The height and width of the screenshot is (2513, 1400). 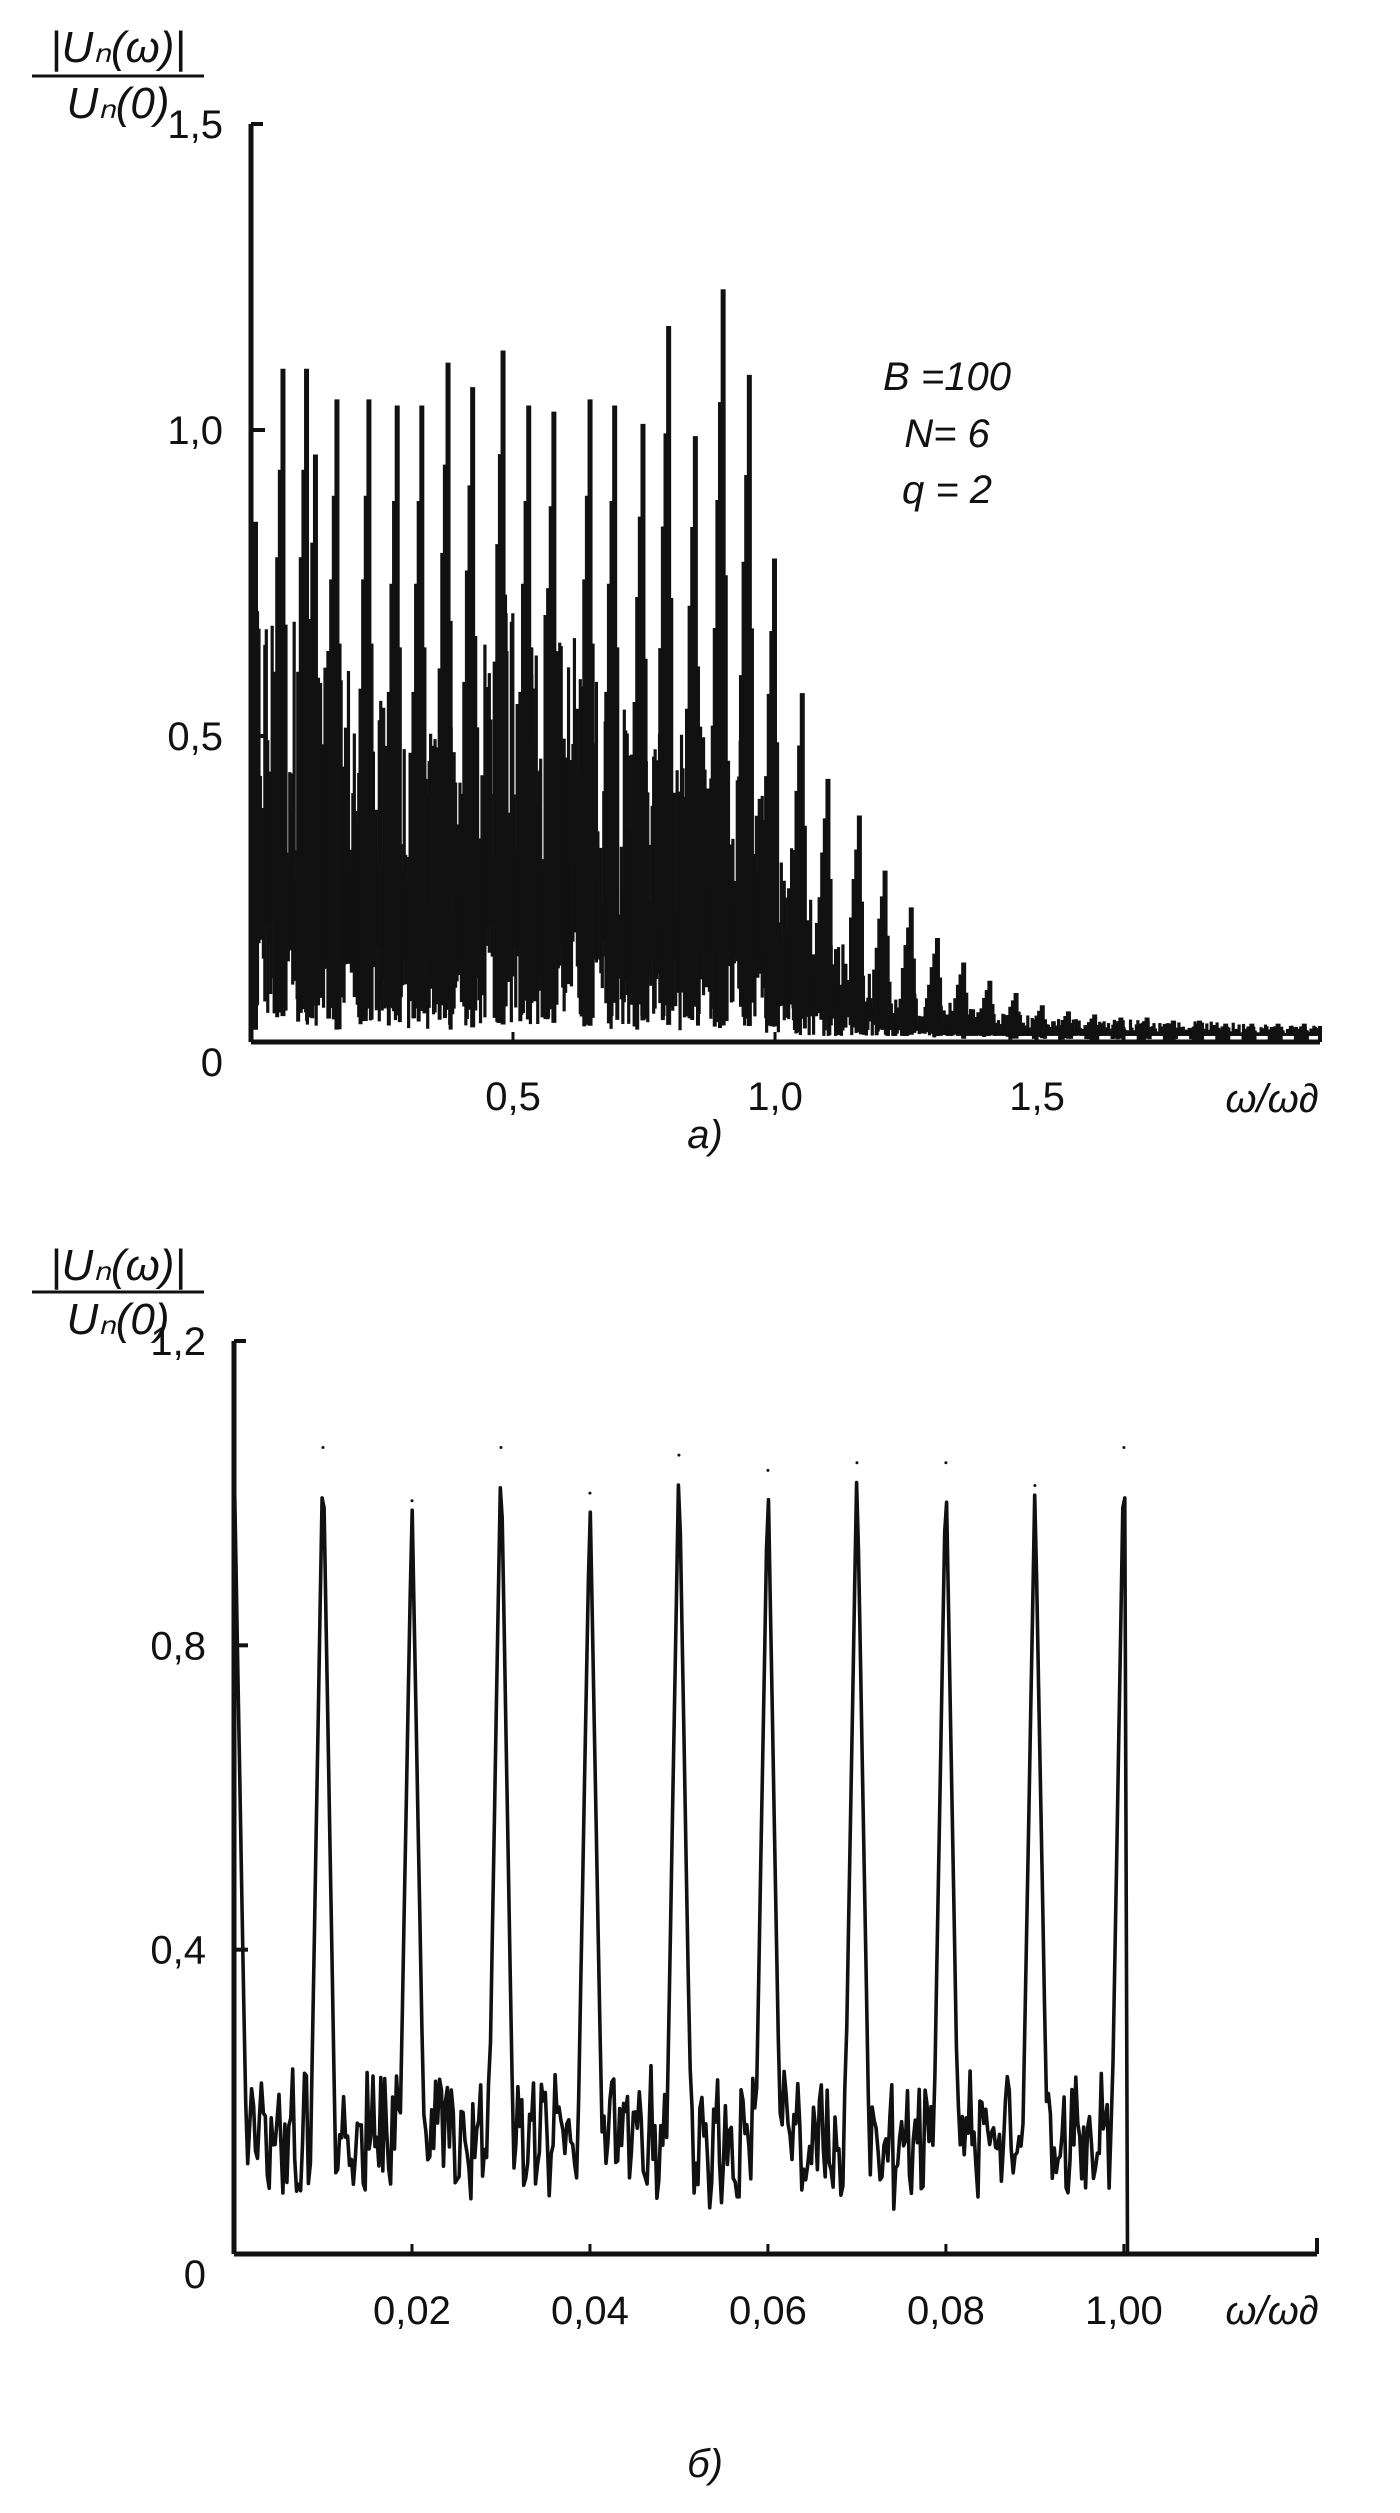 What do you see at coordinates (947, 377) in the screenshot?
I see `annotation-b: B =100` at bounding box center [947, 377].